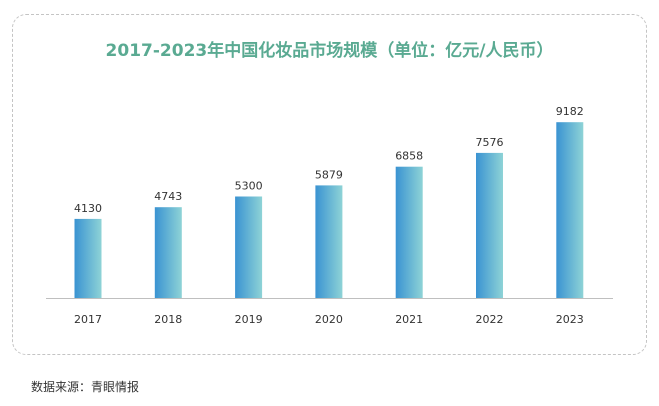  I want to click on bar-2018, so click(168, 252).